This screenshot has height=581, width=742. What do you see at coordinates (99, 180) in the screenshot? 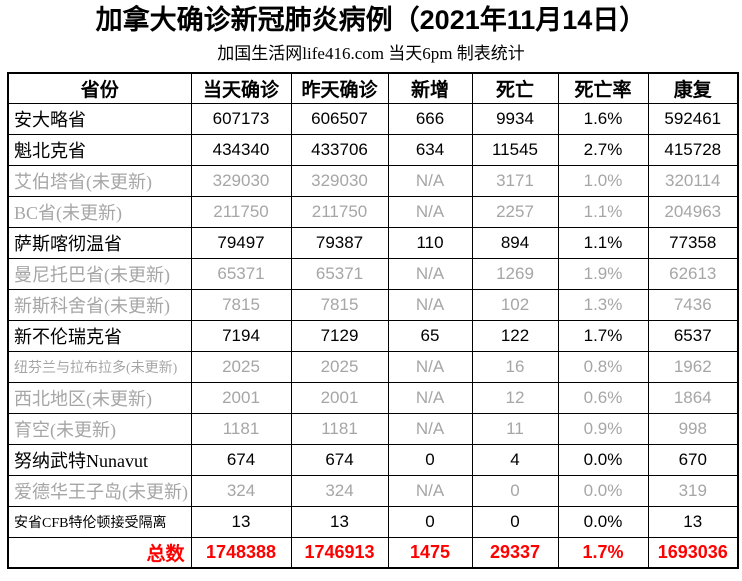
I see `province-cell: 艾伯塔省(未更新)` at bounding box center [99, 180].